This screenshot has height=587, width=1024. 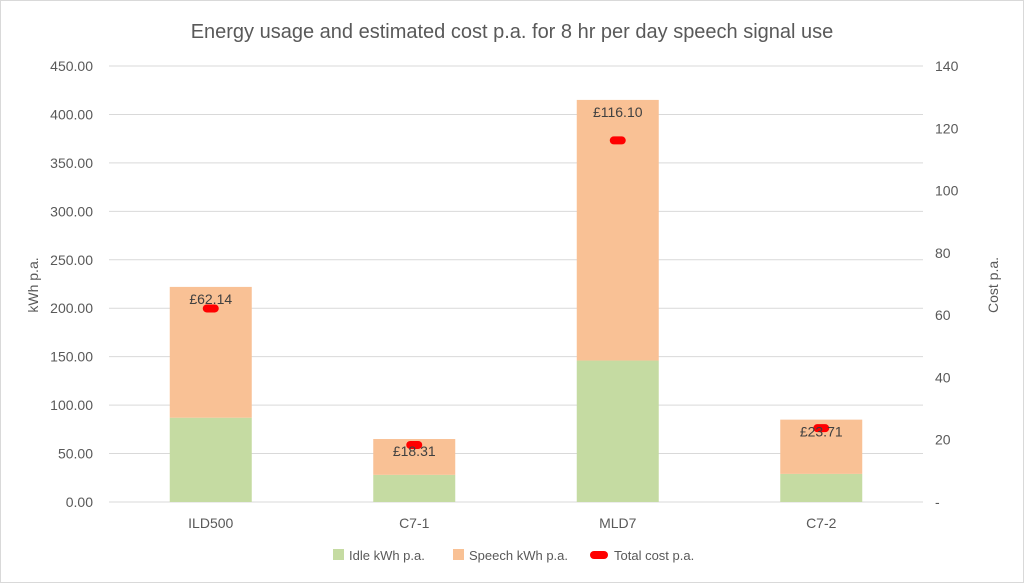 What do you see at coordinates (947, 191) in the screenshot?
I see `y2-tick-label: 100` at bounding box center [947, 191].